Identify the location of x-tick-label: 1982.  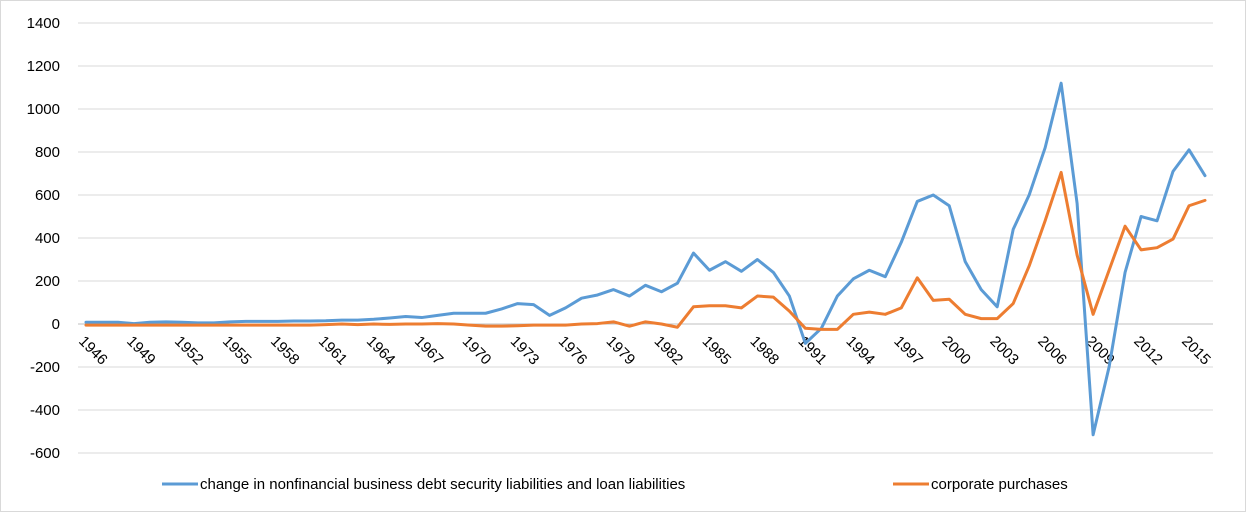
(669, 351).